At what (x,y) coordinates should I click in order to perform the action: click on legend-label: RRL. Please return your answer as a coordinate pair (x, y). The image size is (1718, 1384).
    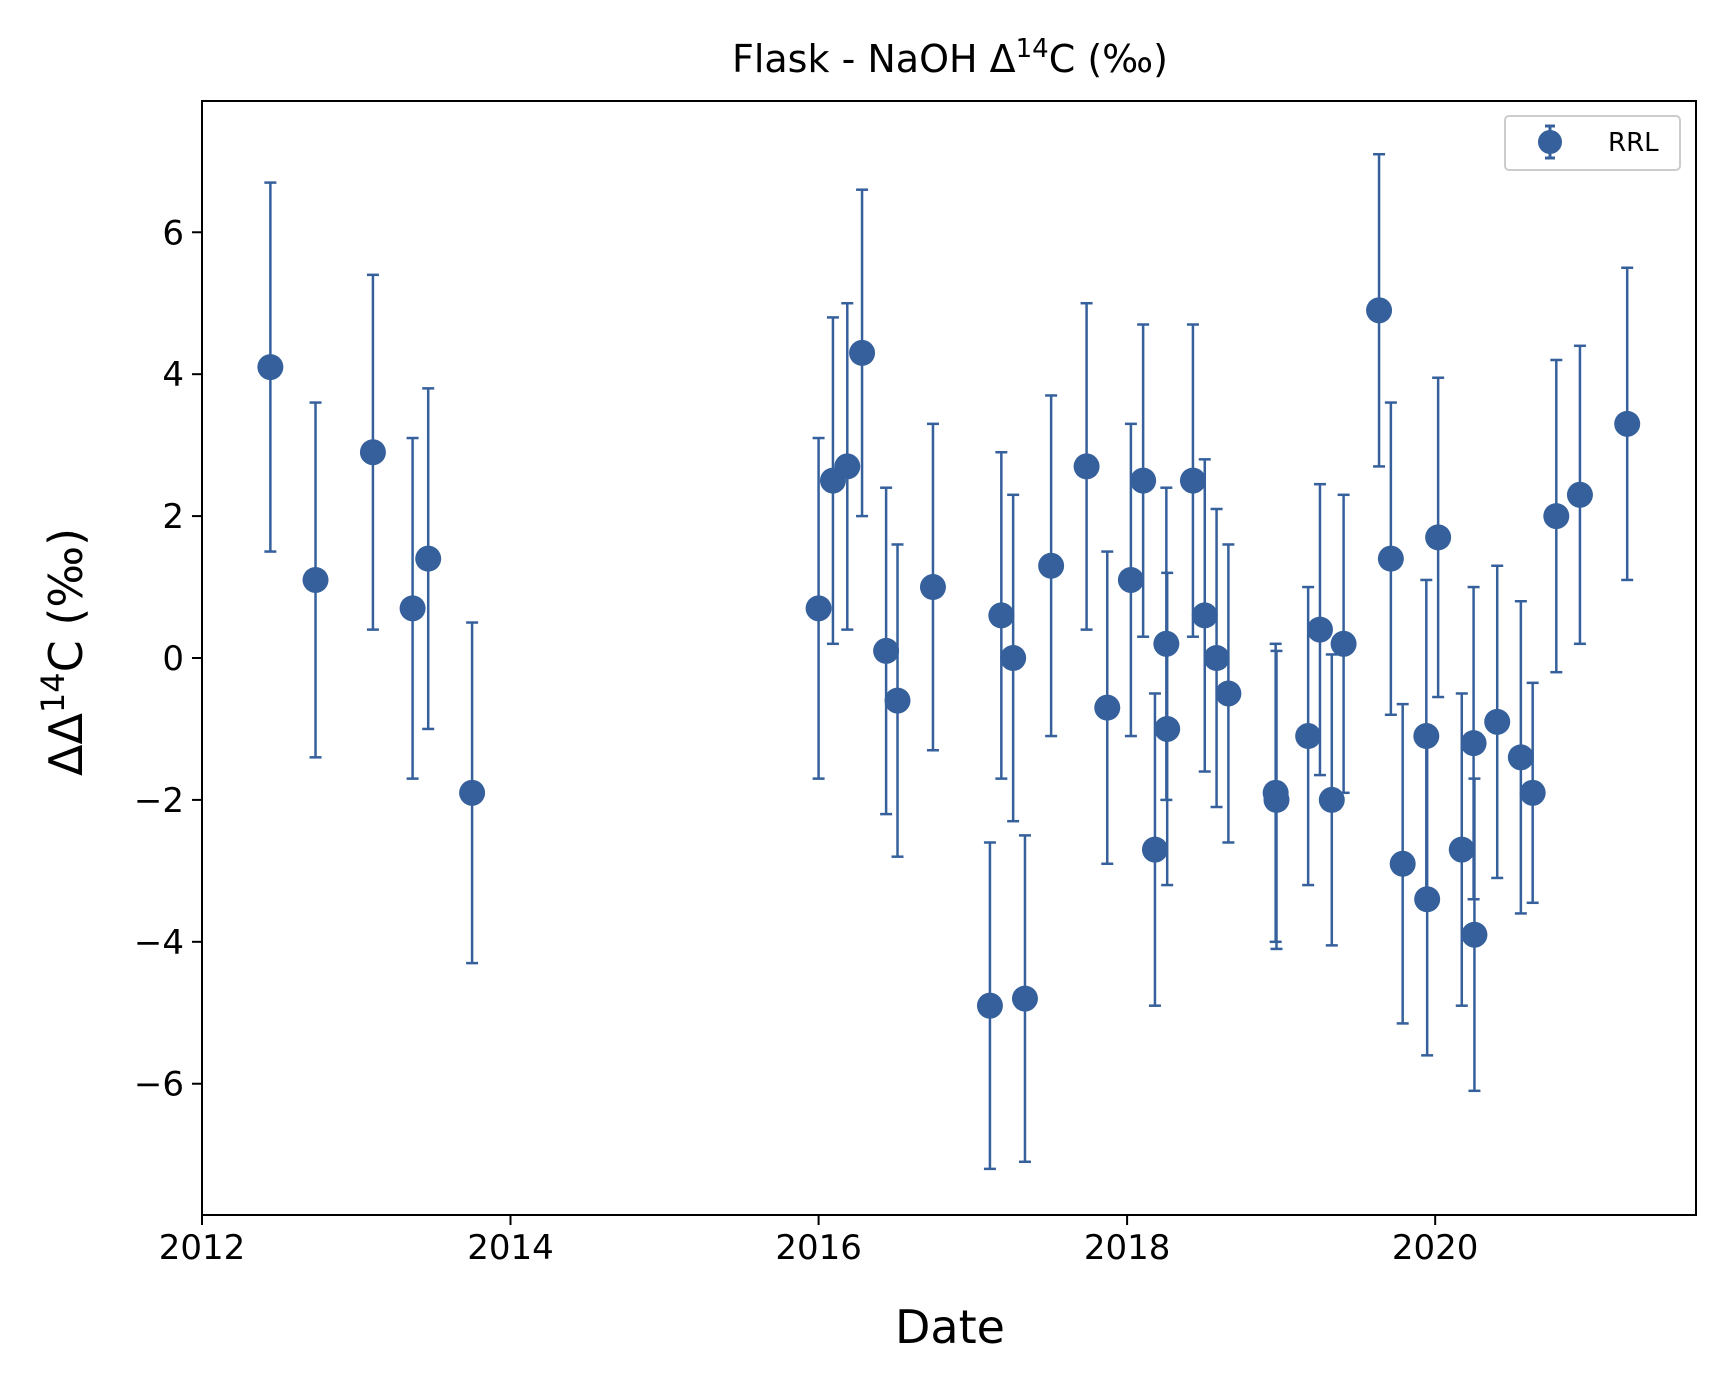
    Looking at the image, I should click on (1633, 143).